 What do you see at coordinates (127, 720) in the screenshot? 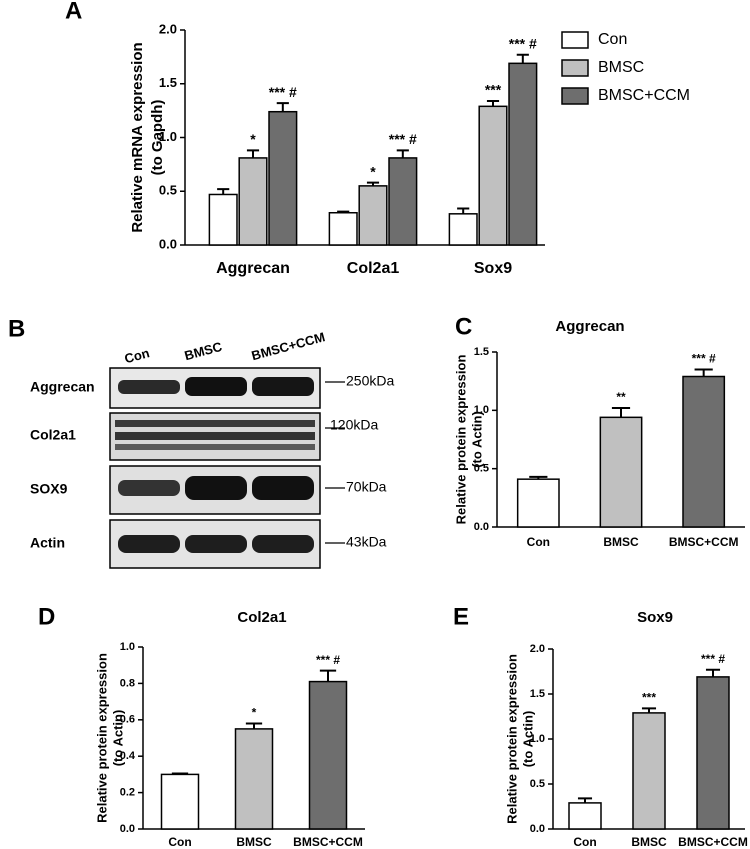
I see `y-tick-label: 0.6` at bounding box center [127, 720].